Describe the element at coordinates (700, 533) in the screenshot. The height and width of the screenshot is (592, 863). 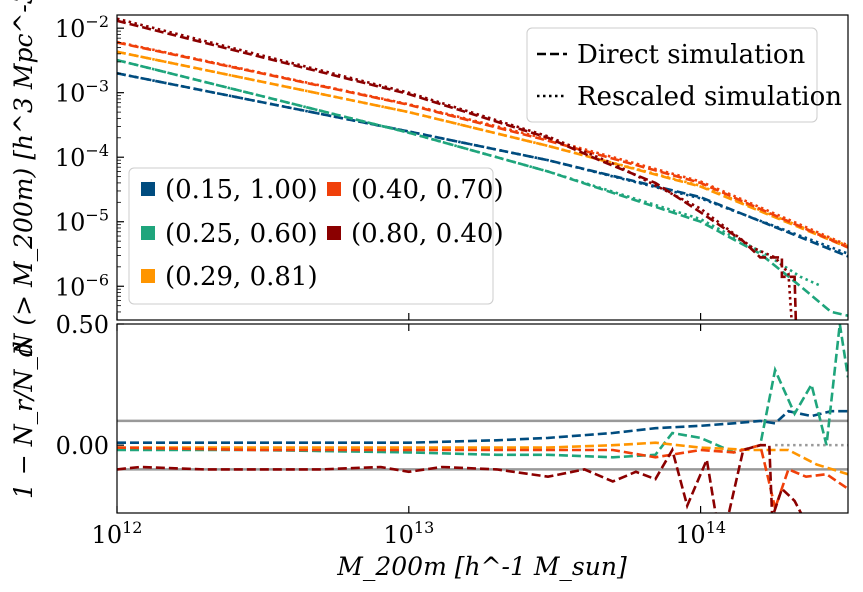
I see `x-tick-label-2: 1014` at that location.